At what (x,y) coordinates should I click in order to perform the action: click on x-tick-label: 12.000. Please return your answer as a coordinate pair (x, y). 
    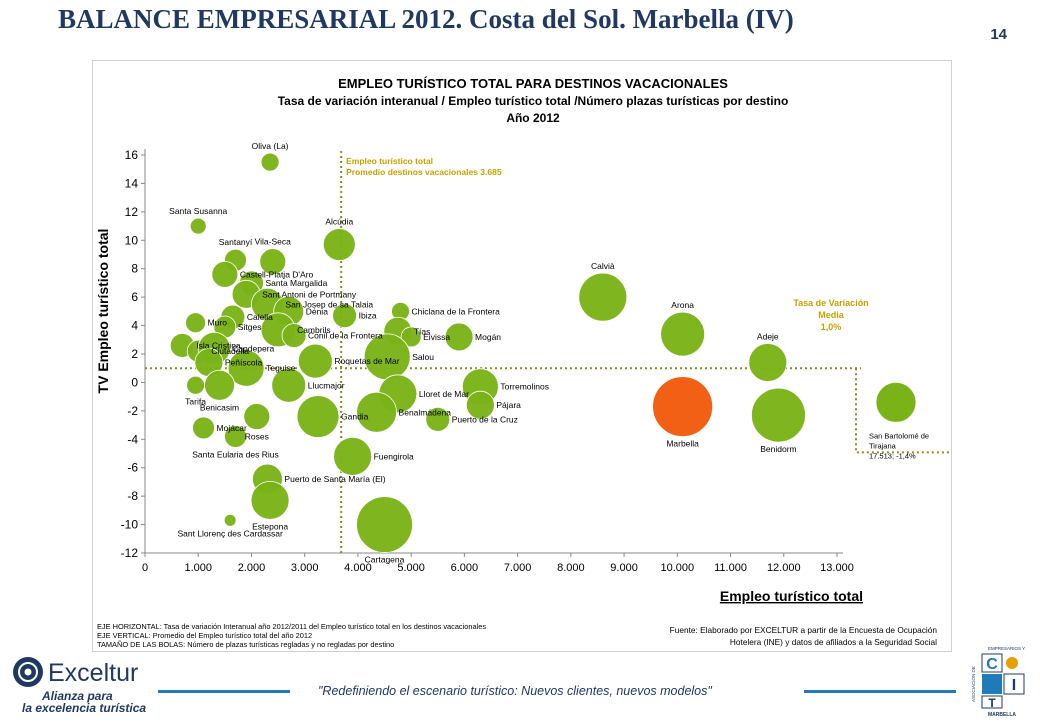
    Looking at the image, I should click on (784, 568).